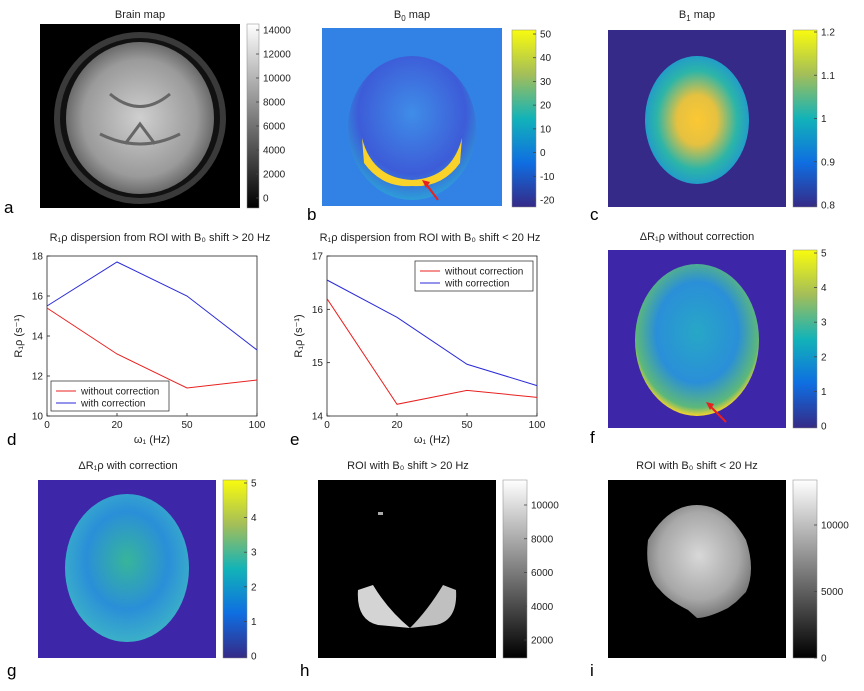 The image size is (864, 691). Describe the element at coordinates (530, 569) in the screenshot. I see `panel-h-colorbar: 10000 8000 6000 4000 2000` at that location.